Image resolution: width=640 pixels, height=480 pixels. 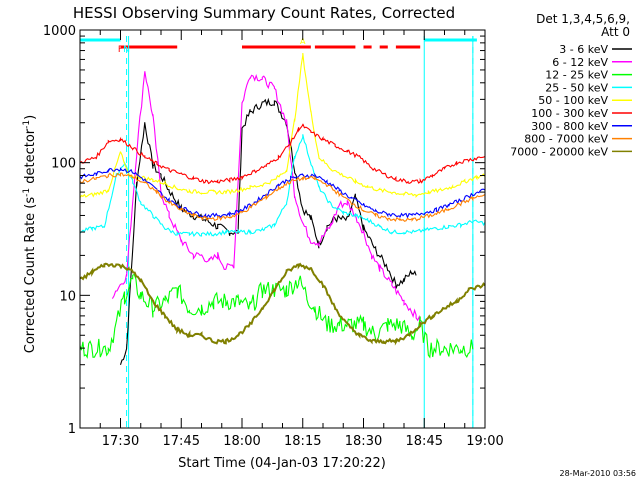 I want to click on x-tick-label: 17:45, so click(x=181, y=441).